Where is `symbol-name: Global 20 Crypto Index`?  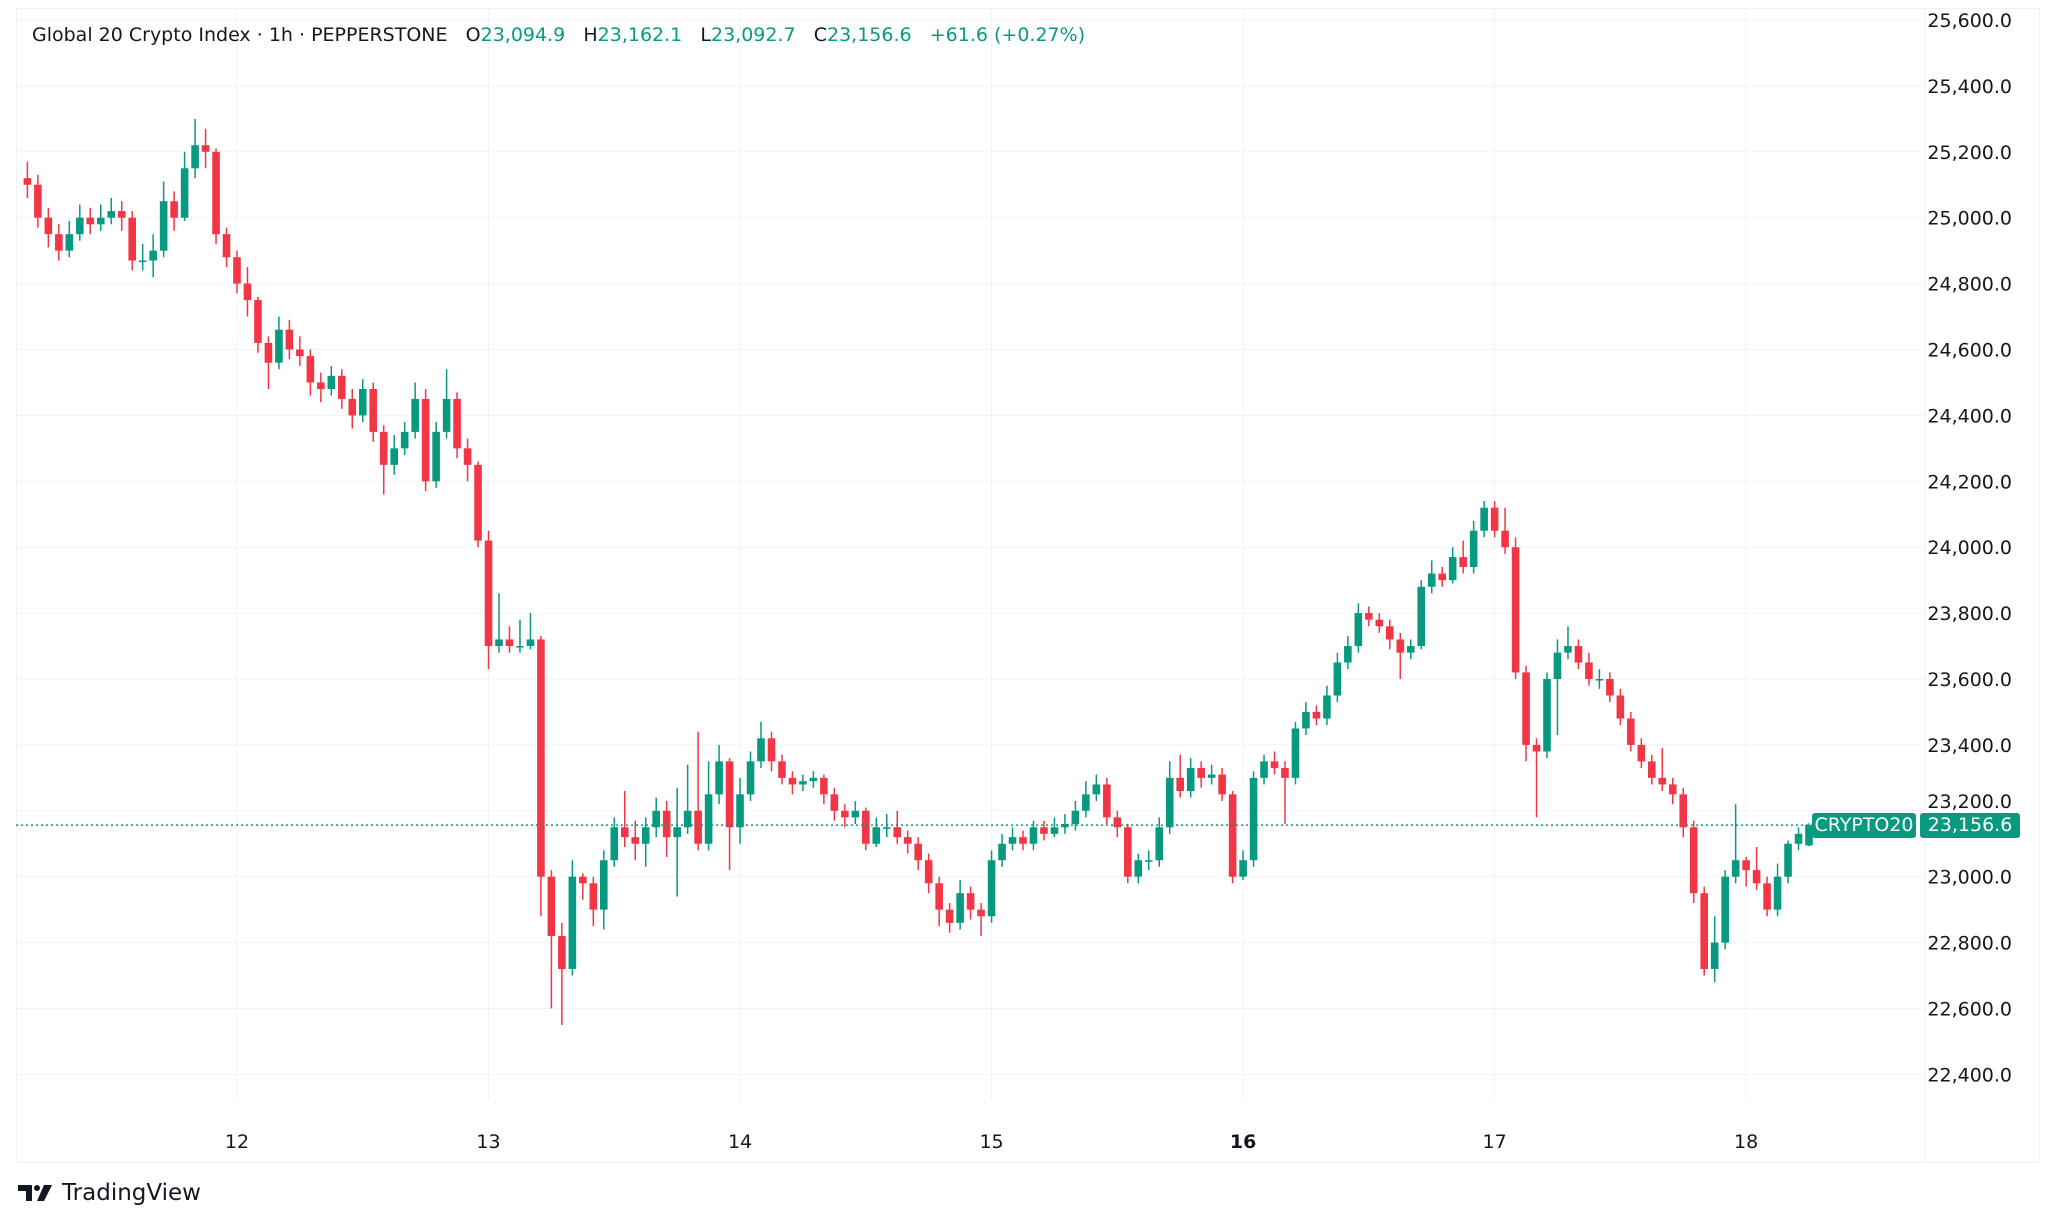 symbol-name: Global 20 Crypto Index is located at coordinates (141, 35).